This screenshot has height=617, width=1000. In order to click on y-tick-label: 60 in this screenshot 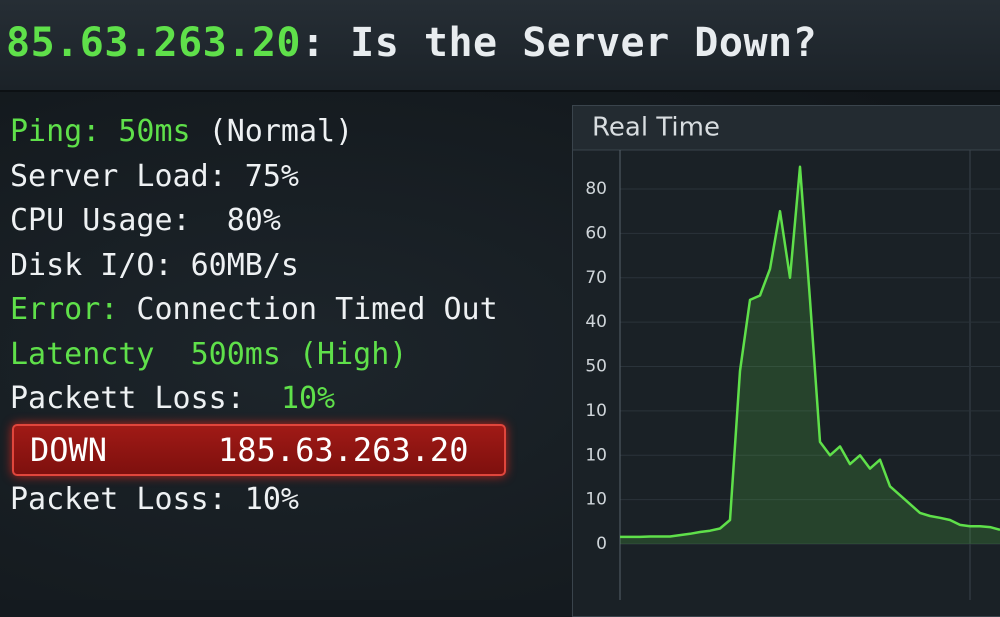, I will do `click(596, 233)`.